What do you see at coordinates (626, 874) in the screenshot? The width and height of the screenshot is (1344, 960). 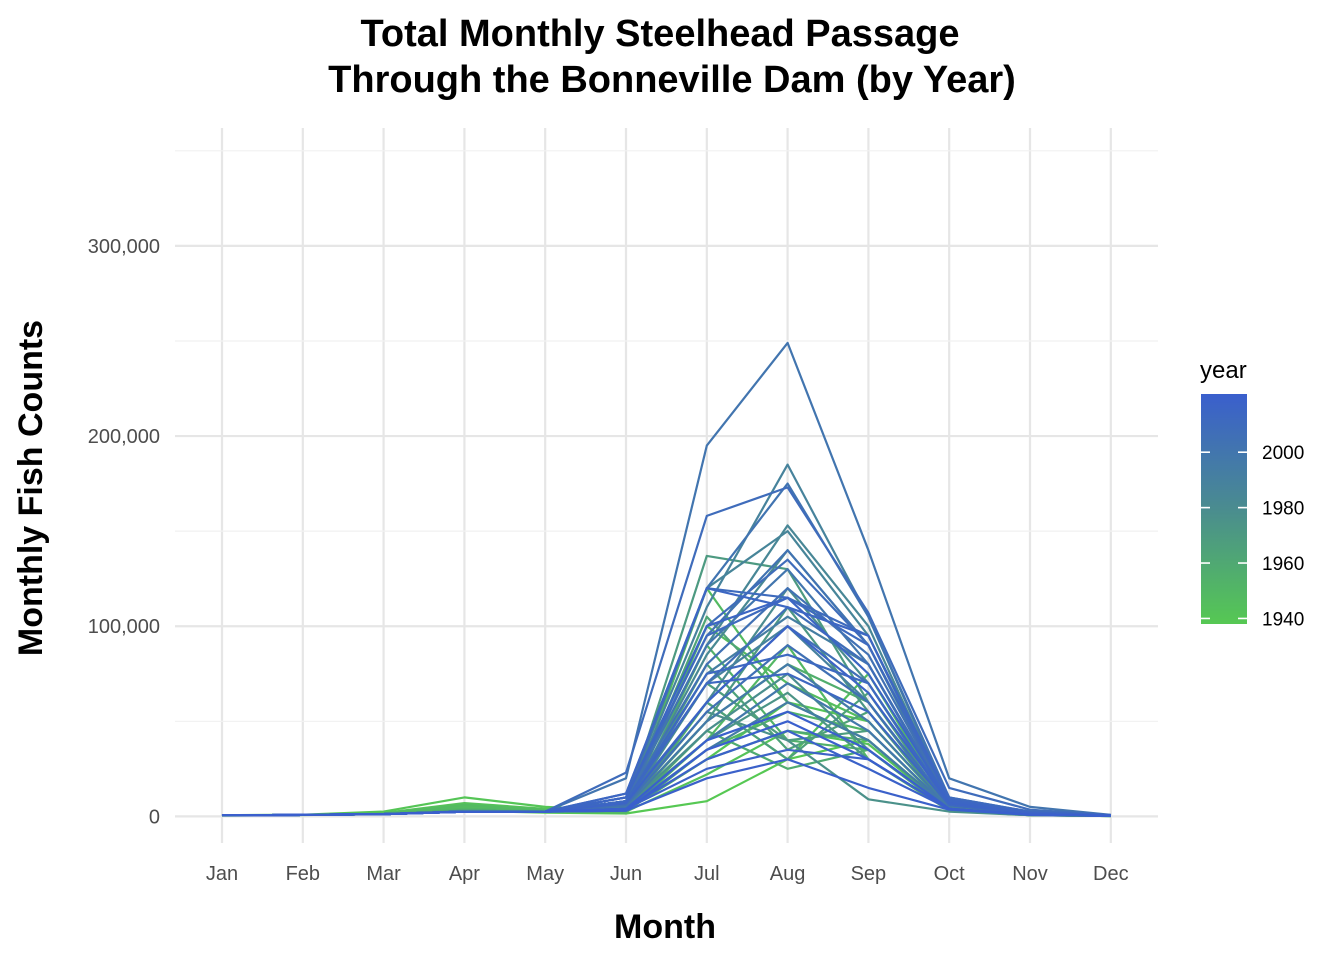 I see `x-tick-label: Jun` at bounding box center [626, 874].